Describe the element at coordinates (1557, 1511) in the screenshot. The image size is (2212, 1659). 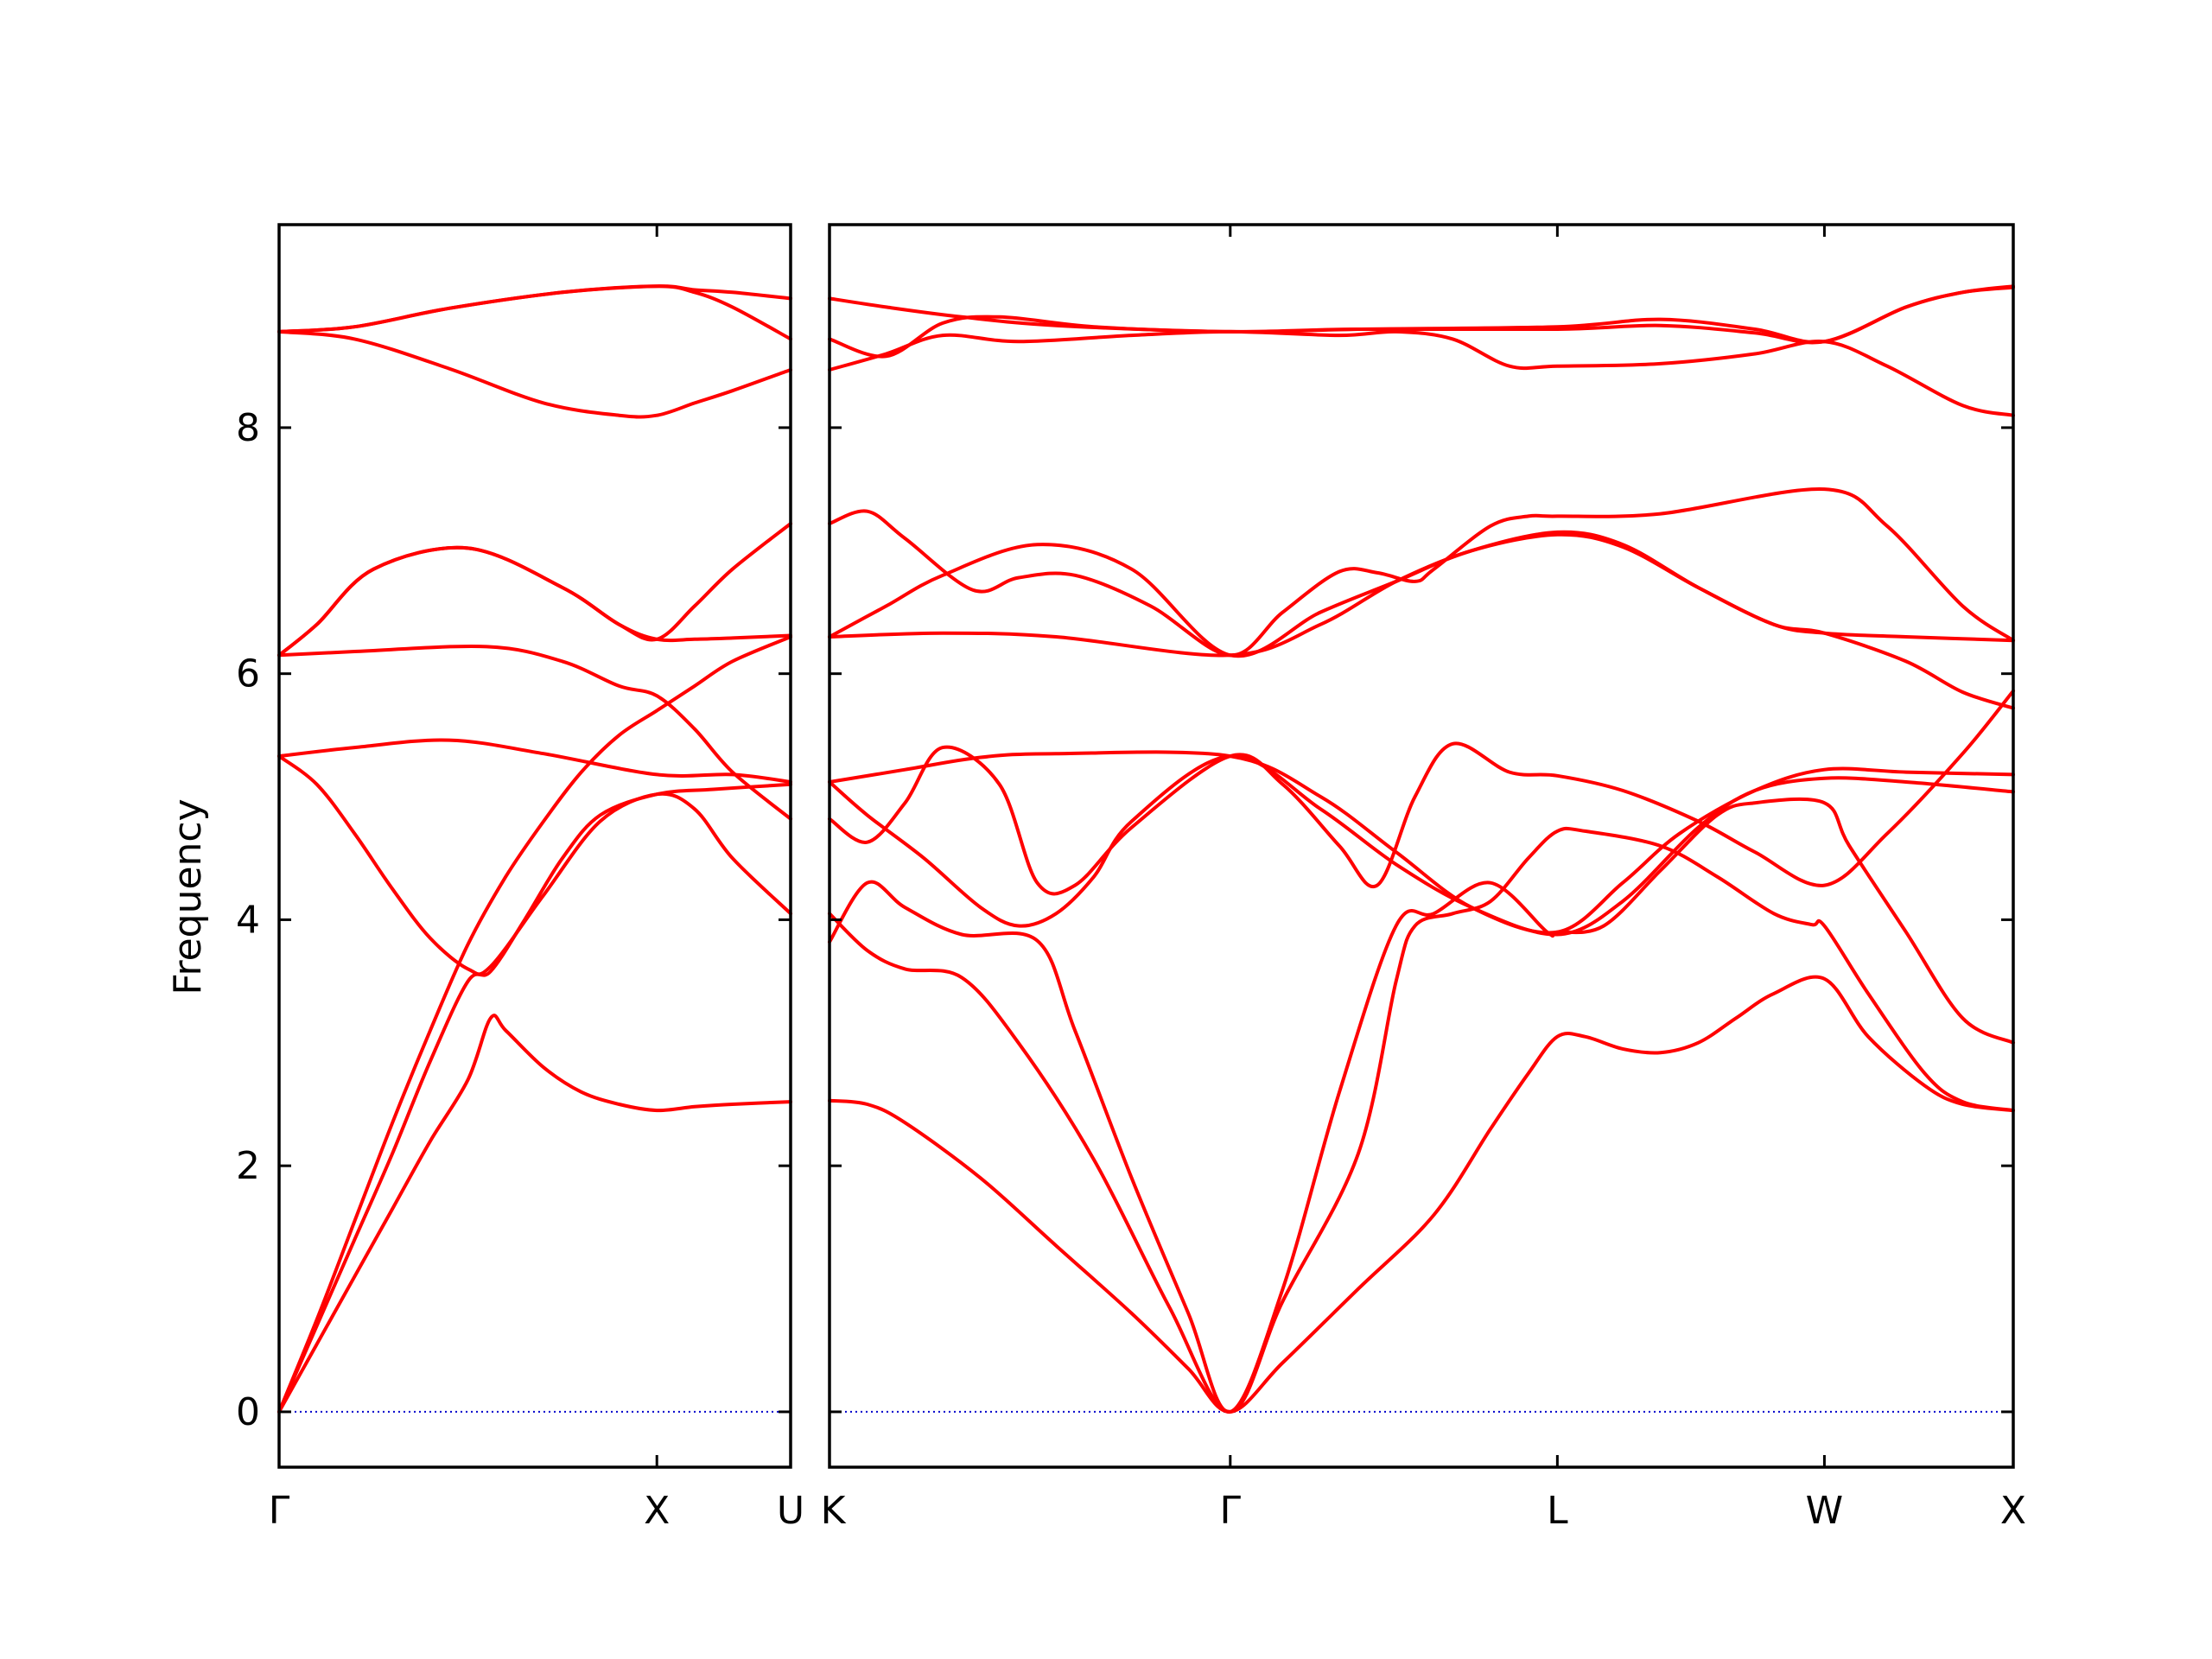
I see `x-tick-label: L` at that location.